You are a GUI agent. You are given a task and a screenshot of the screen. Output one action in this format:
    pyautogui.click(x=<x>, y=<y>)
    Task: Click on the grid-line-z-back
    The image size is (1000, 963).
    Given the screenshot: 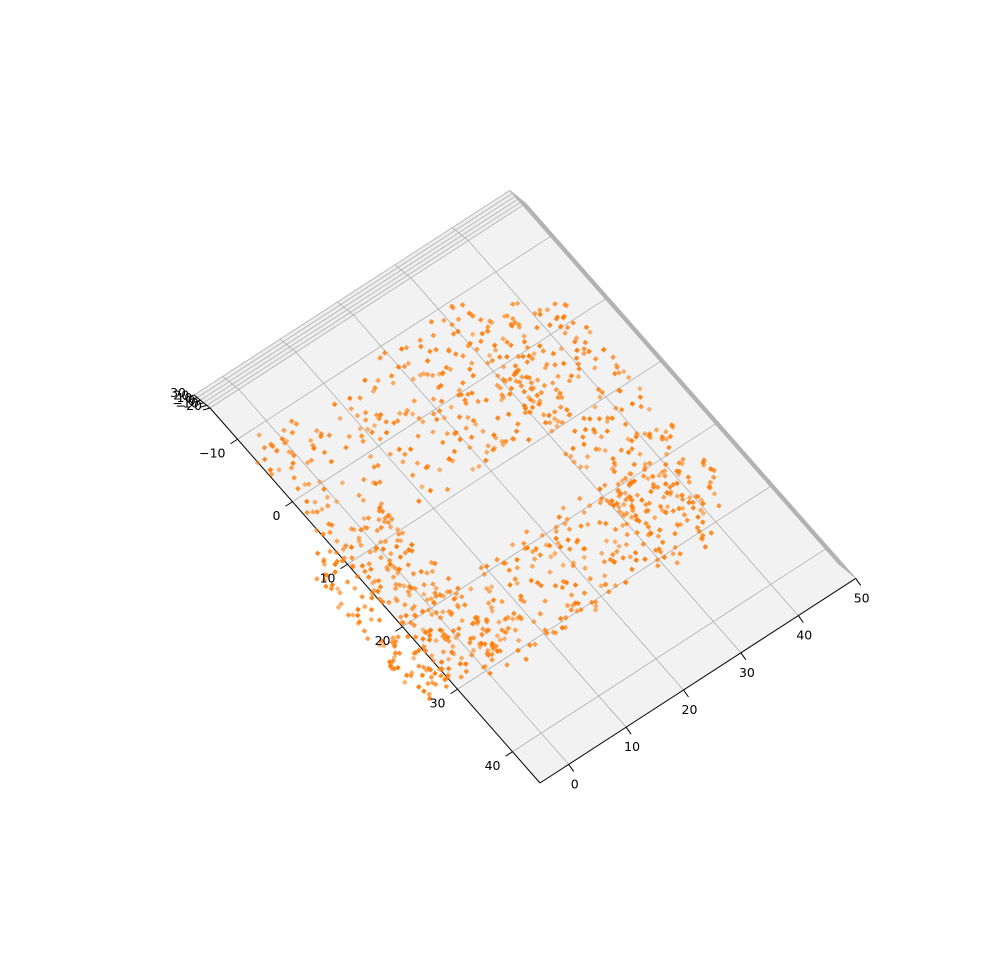 What is the action you would take?
    pyautogui.click(x=684, y=385)
    